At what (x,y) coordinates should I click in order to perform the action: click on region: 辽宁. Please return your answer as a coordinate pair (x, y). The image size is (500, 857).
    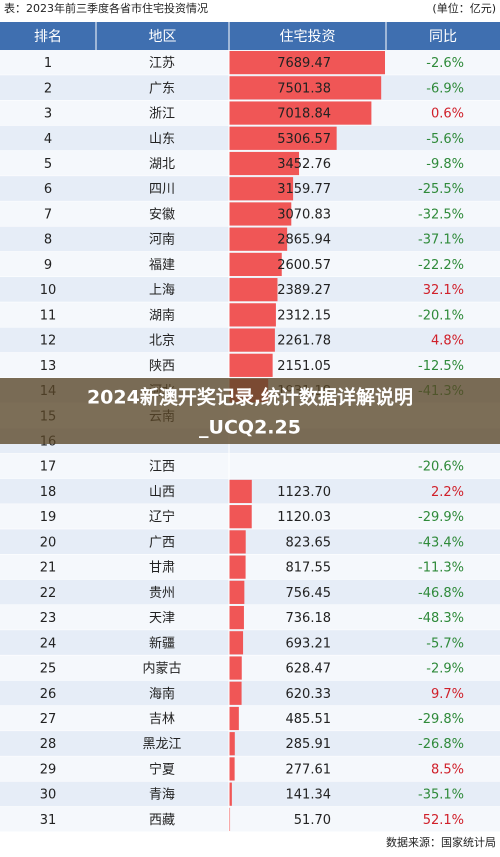
    Looking at the image, I should click on (162, 517).